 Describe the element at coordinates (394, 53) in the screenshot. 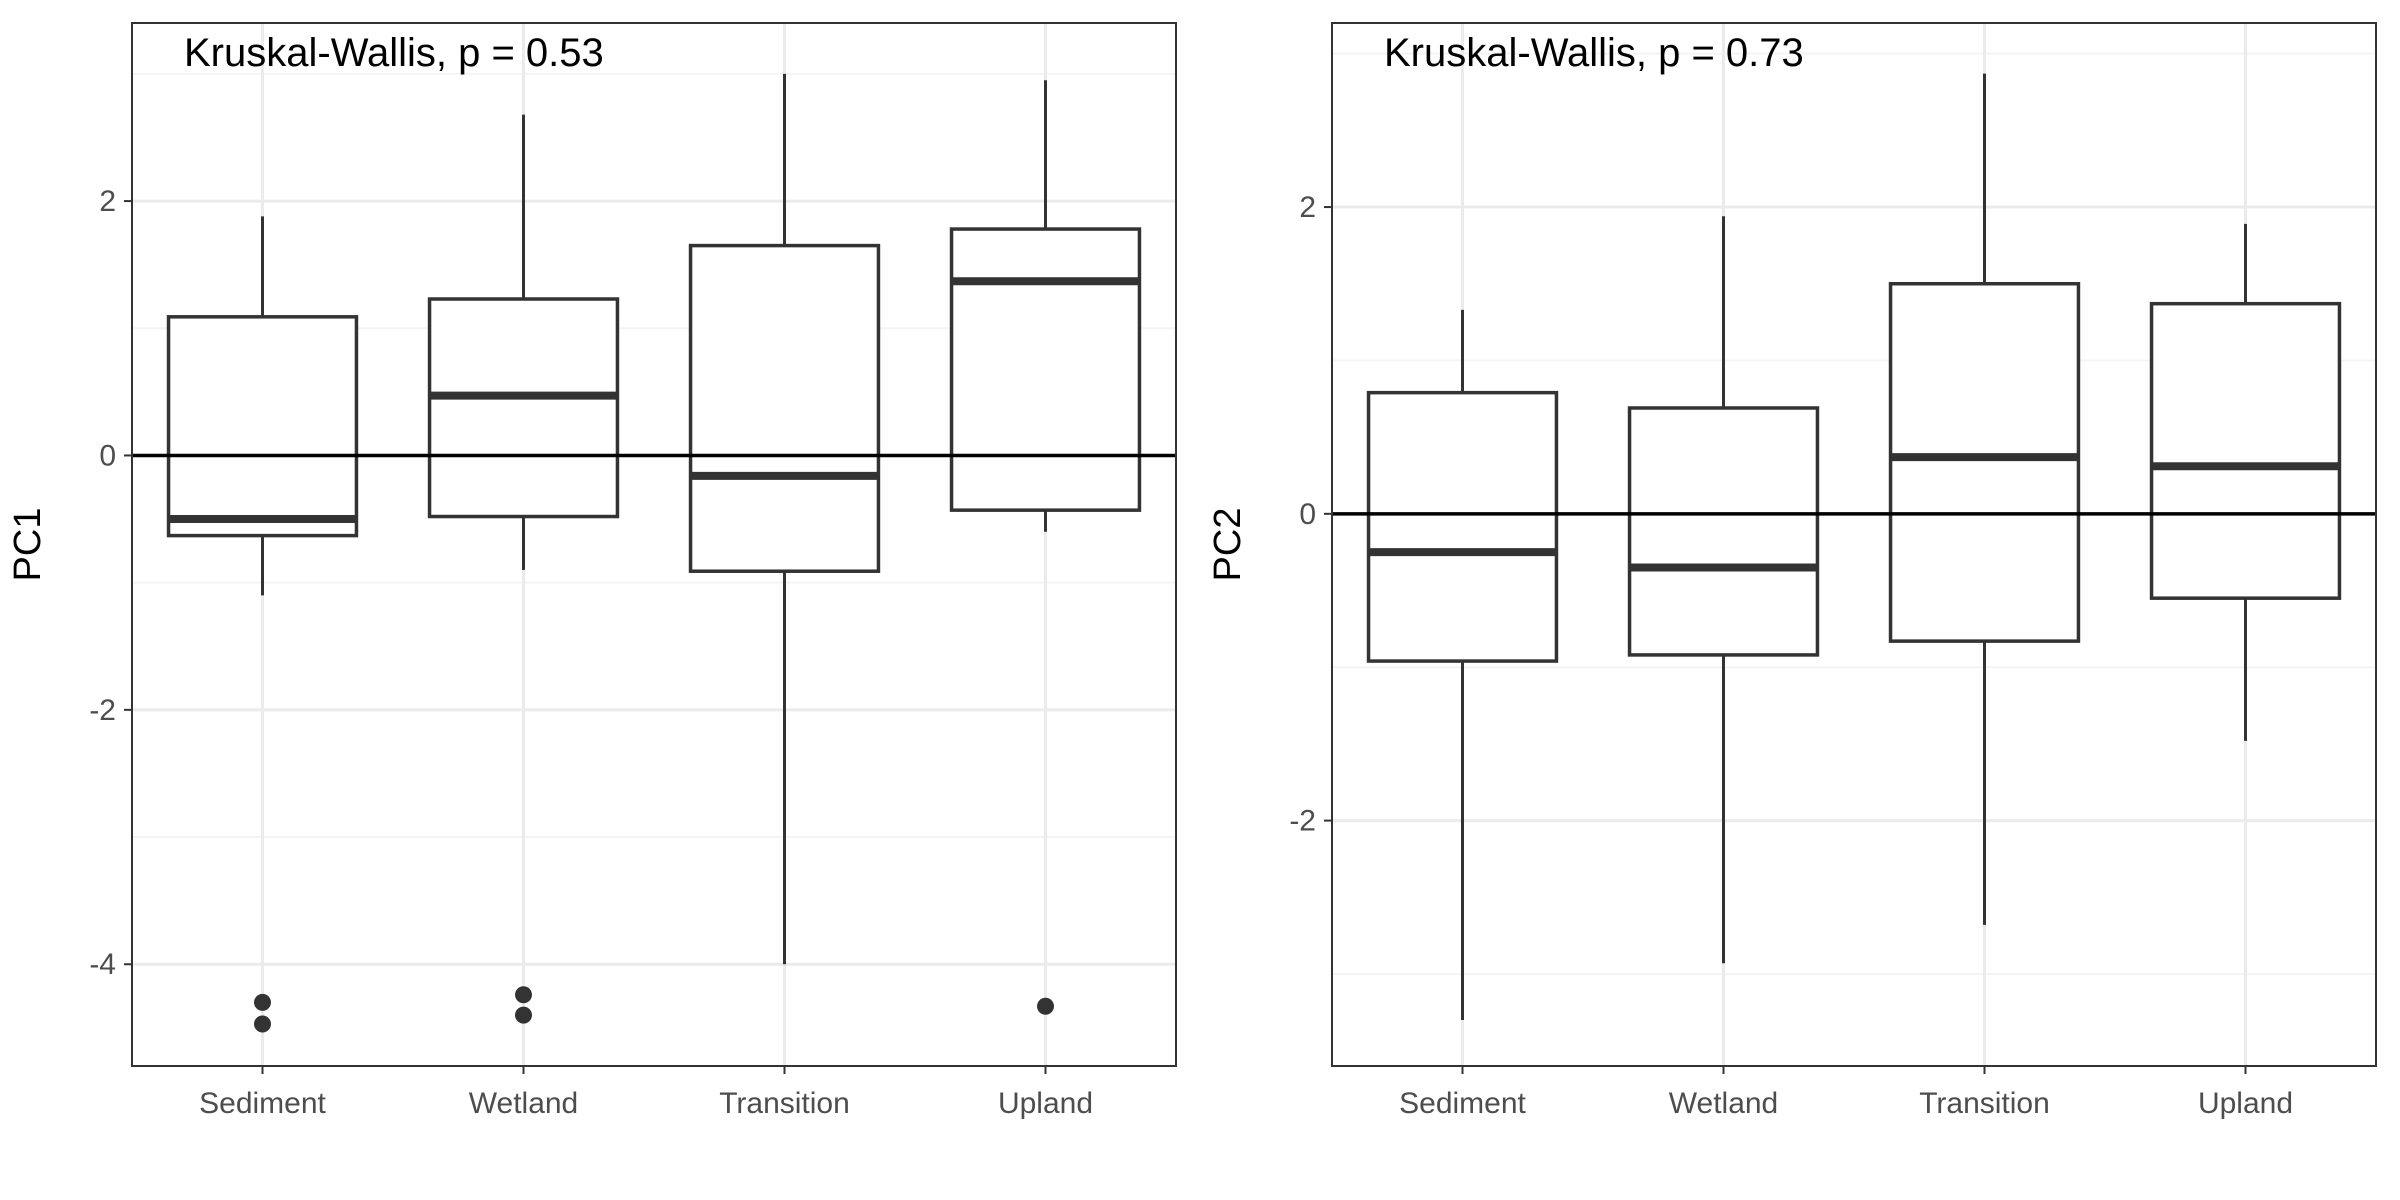

I see `annotation-kruskal-wallis: Kruskal-Wallis, p = 0.53` at that location.